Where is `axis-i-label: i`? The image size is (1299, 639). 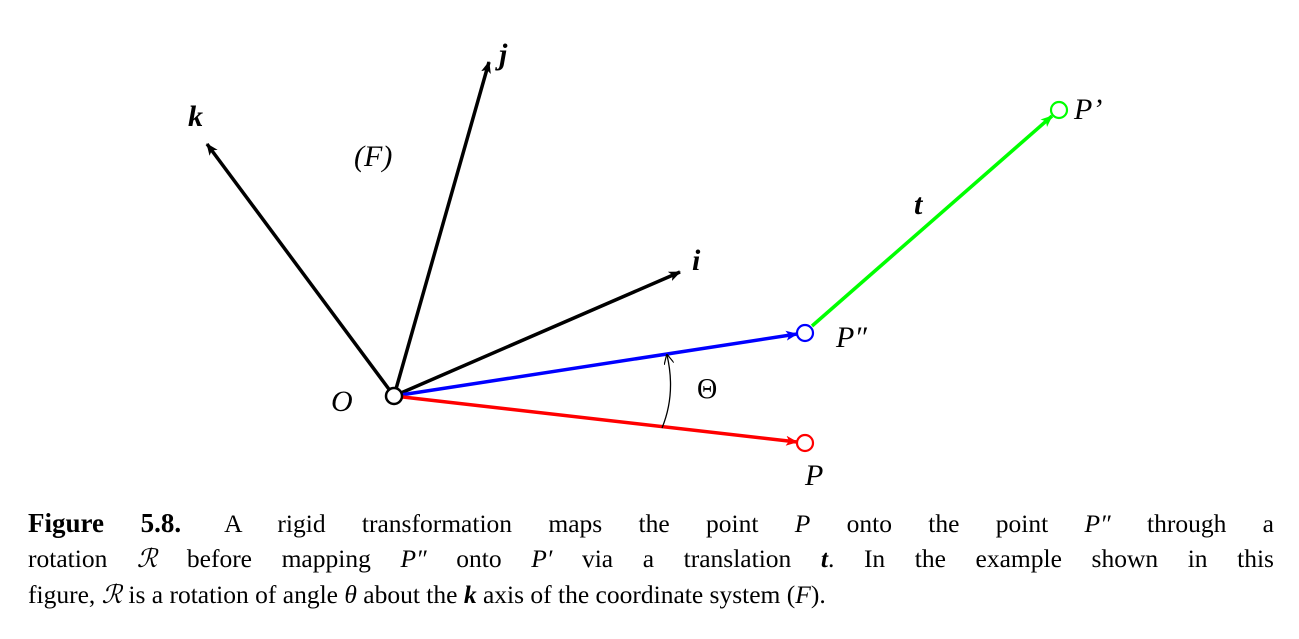 axis-i-label: i is located at coordinates (696, 260).